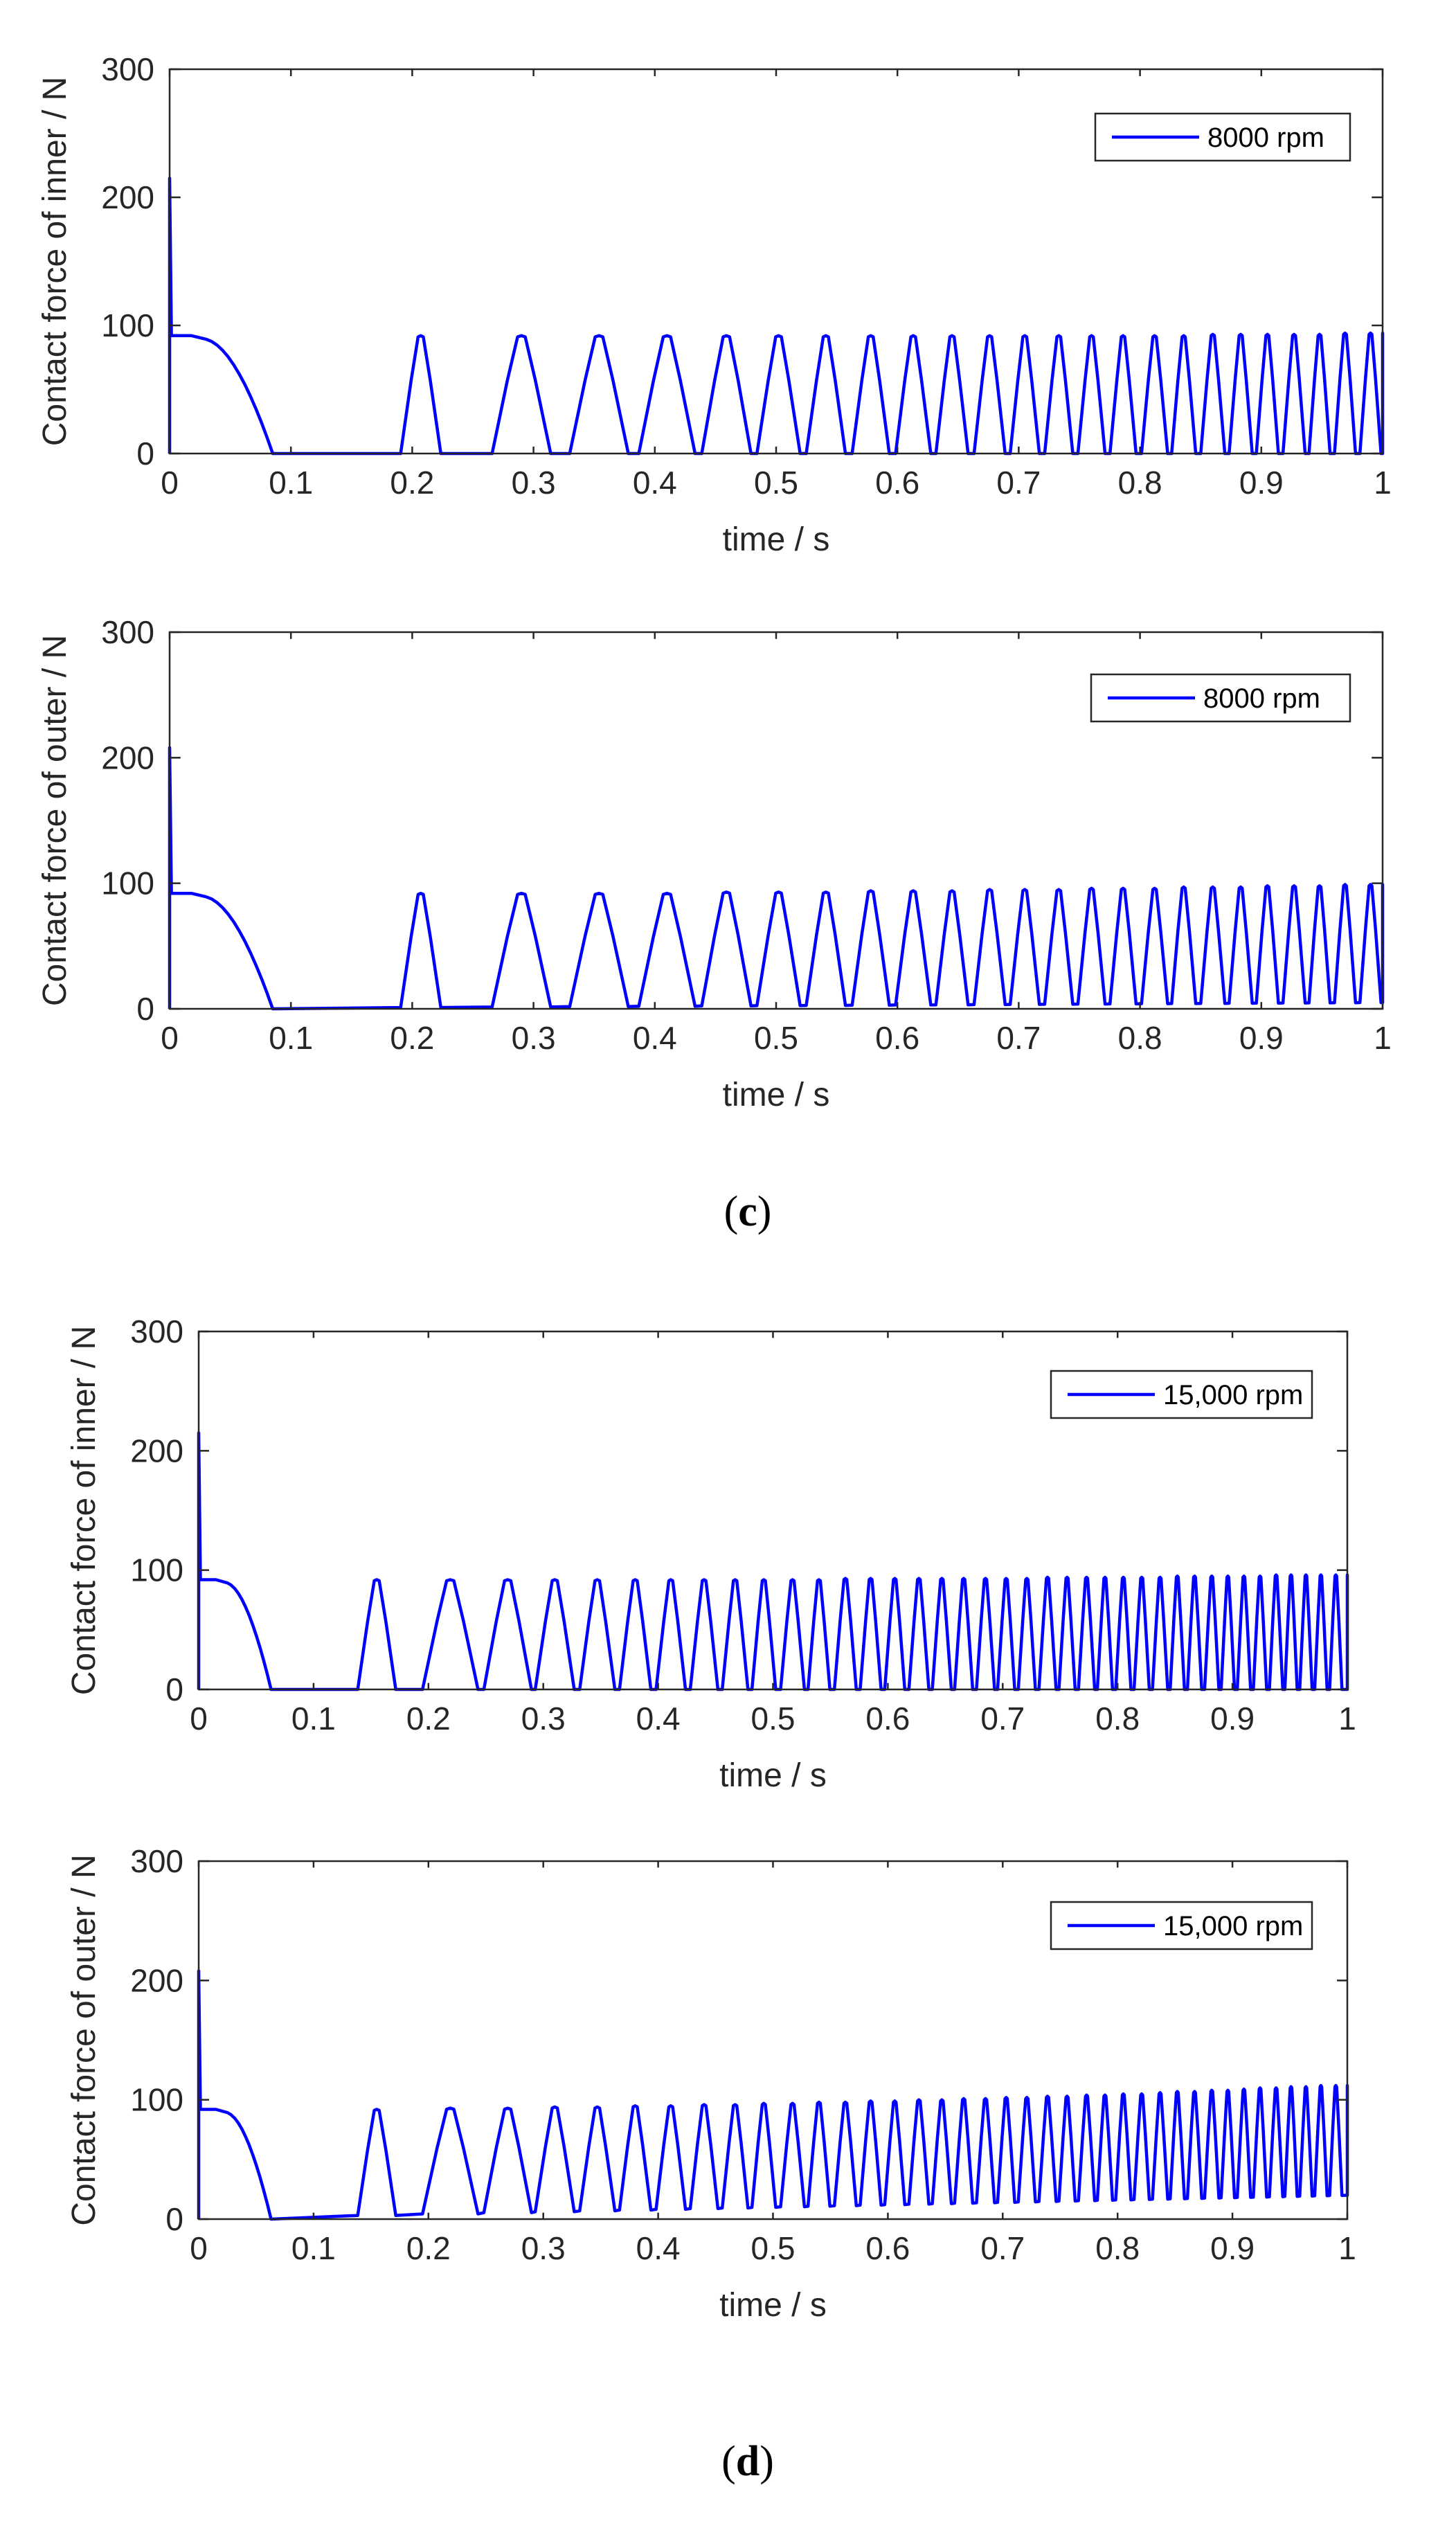  I want to click on panel-label-d: (d), so click(747, 2461).